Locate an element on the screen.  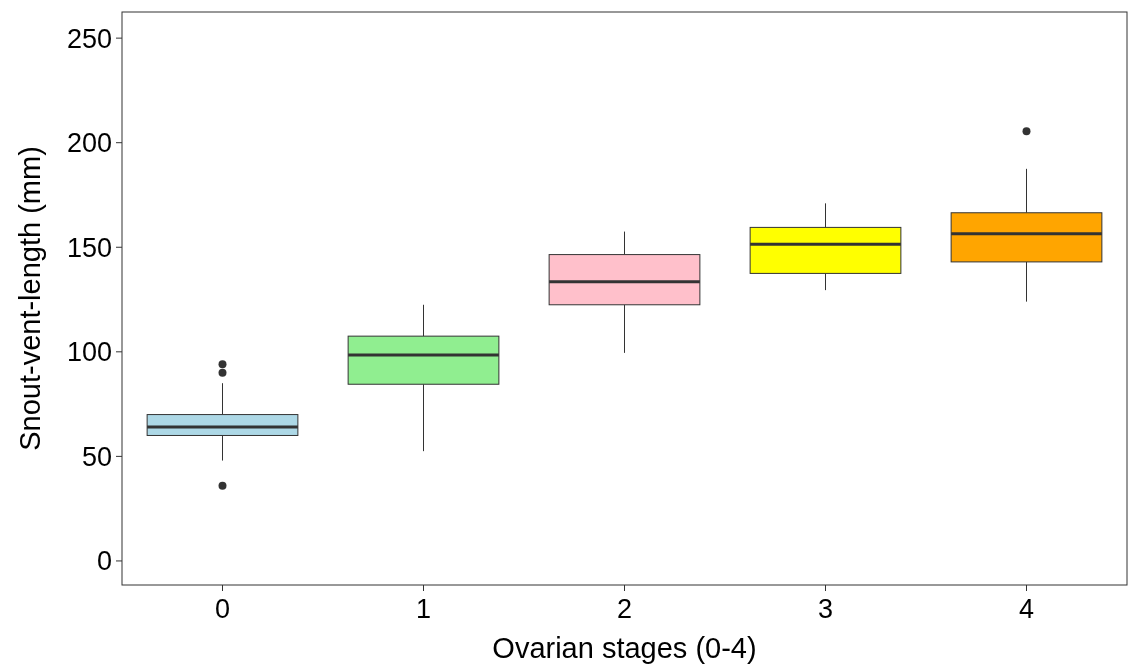
x-tick-label: 4 is located at coordinates (1026, 609).